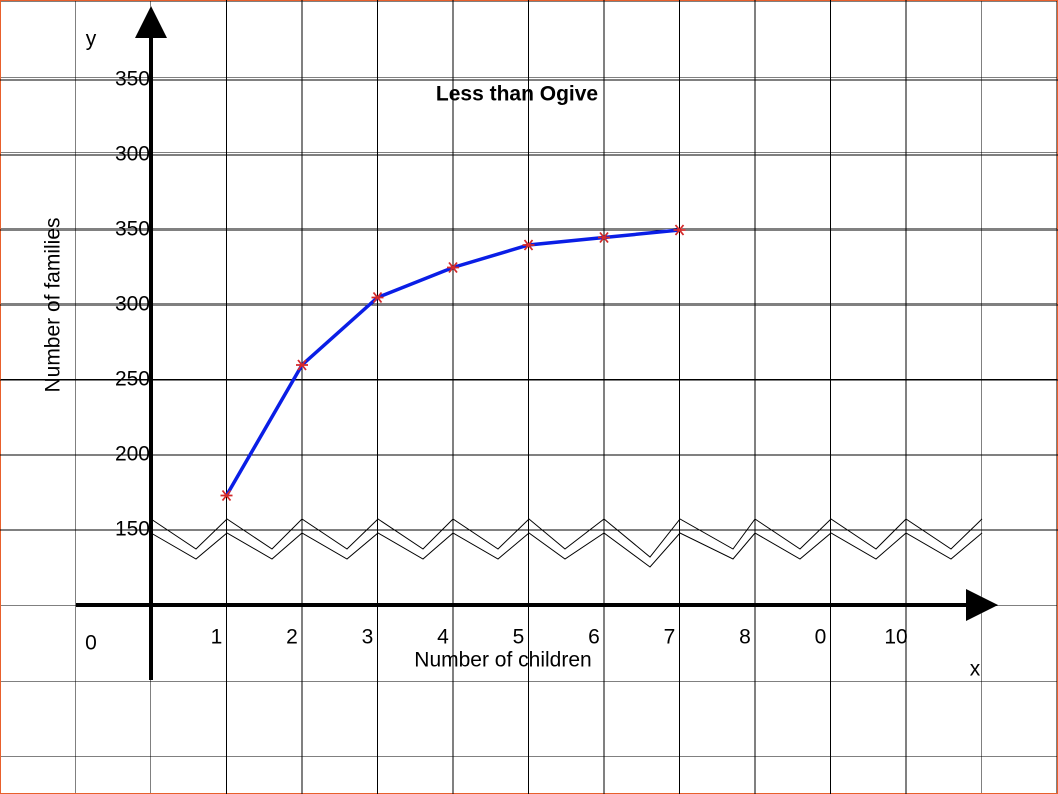 The image size is (1058, 794). What do you see at coordinates (566, 543) in the screenshot?
I see `axis-break` at bounding box center [566, 543].